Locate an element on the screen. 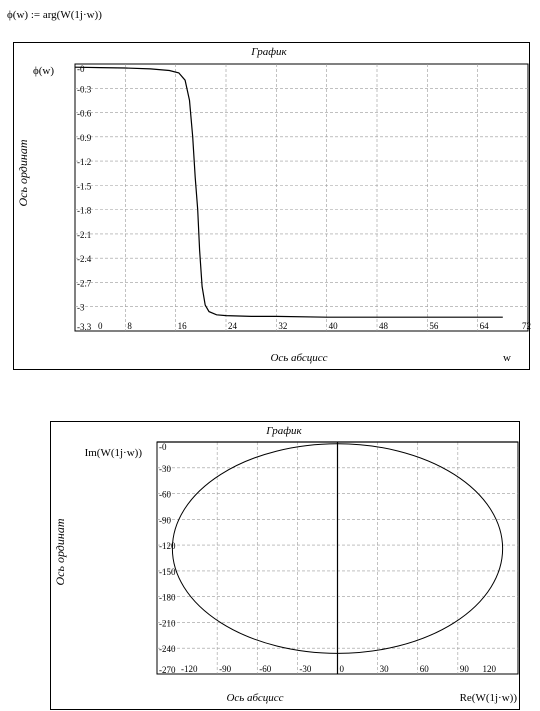 Image resolution: width=540 pixels, height=711 pixels. y-tick-label: -3 is located at coordinates (81, 308).